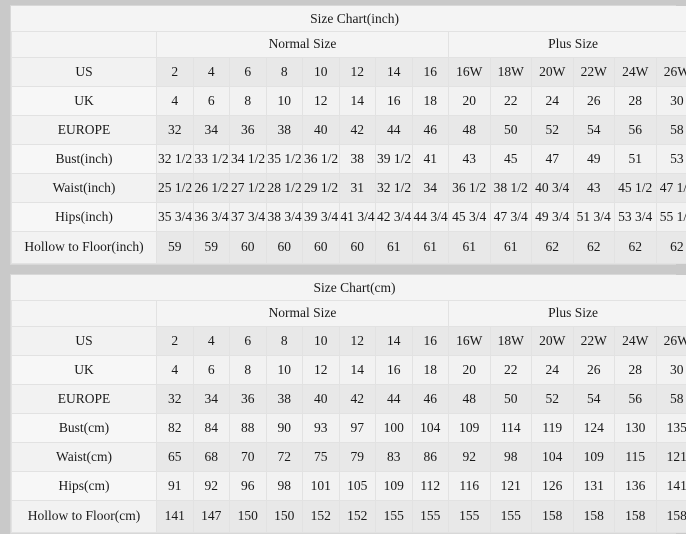  Describe the element at coordinates (211, 188) in the screenshot. I see `cell-value: 26 1/2` at that location.